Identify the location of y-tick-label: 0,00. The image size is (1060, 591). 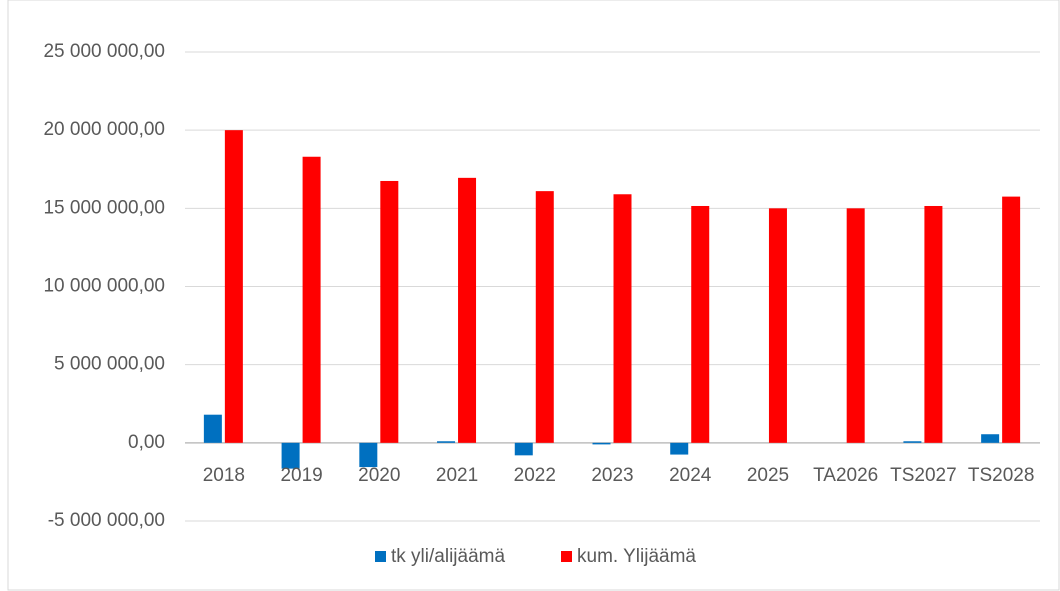
(146, 442).